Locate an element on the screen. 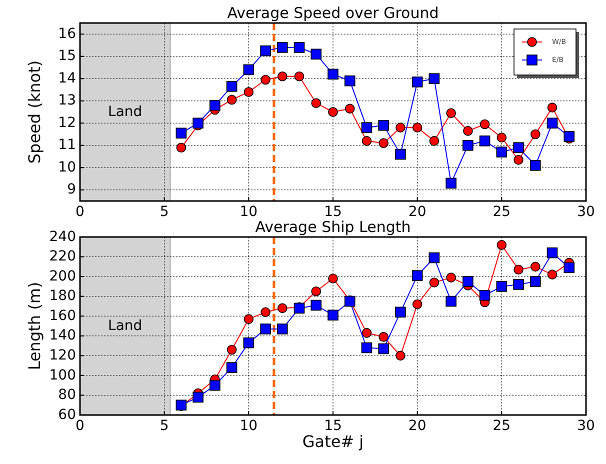  y-tick-label: 220 is located at coordinates (62, 256).